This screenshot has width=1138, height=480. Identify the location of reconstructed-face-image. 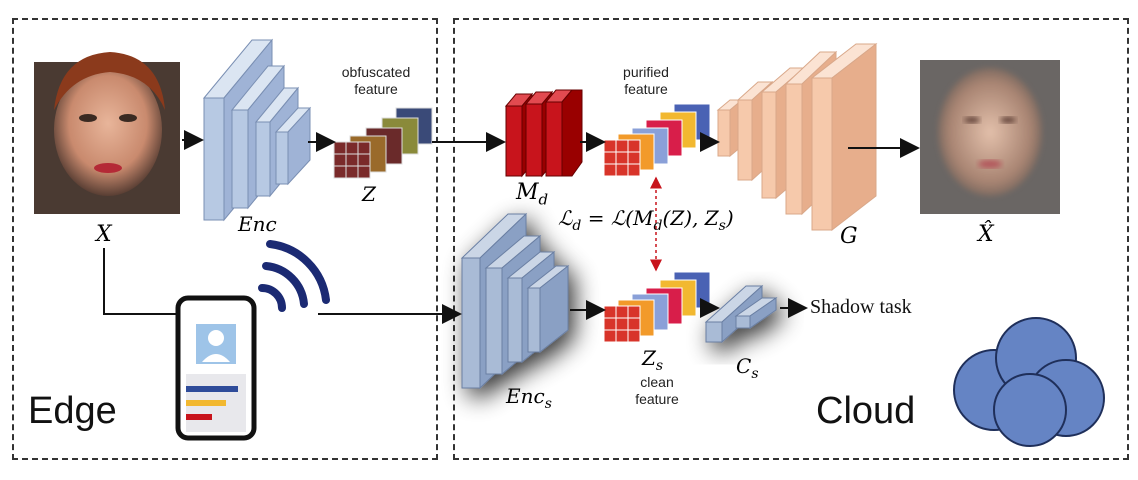
(990, 137).